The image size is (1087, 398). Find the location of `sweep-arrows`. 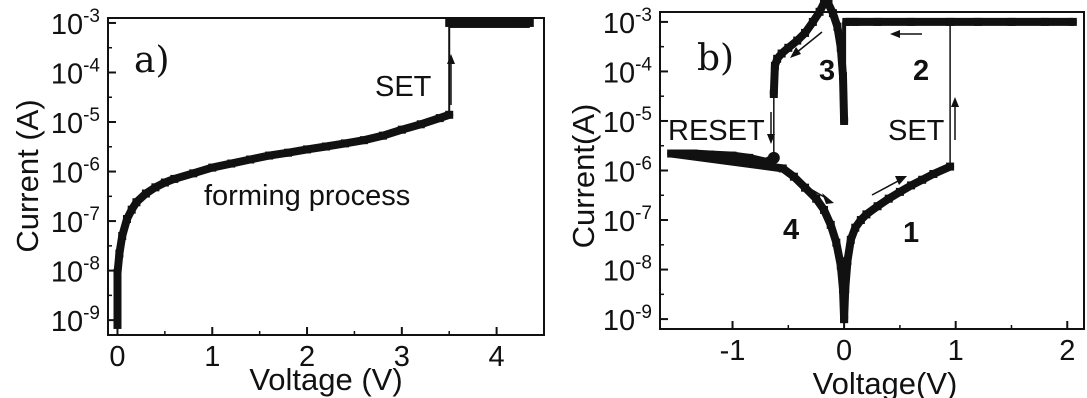

sweep-arrows is located at coordinates (863, 117).